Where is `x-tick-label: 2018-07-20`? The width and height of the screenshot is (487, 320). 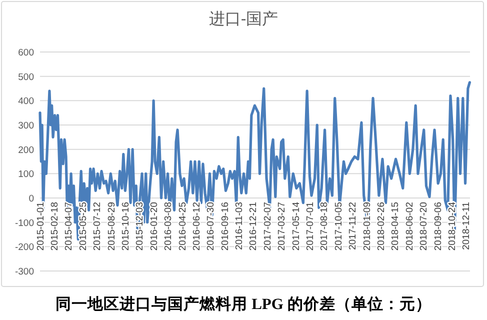 x-tick-label: 2018-07-20 is located at coordinates (424, 226).